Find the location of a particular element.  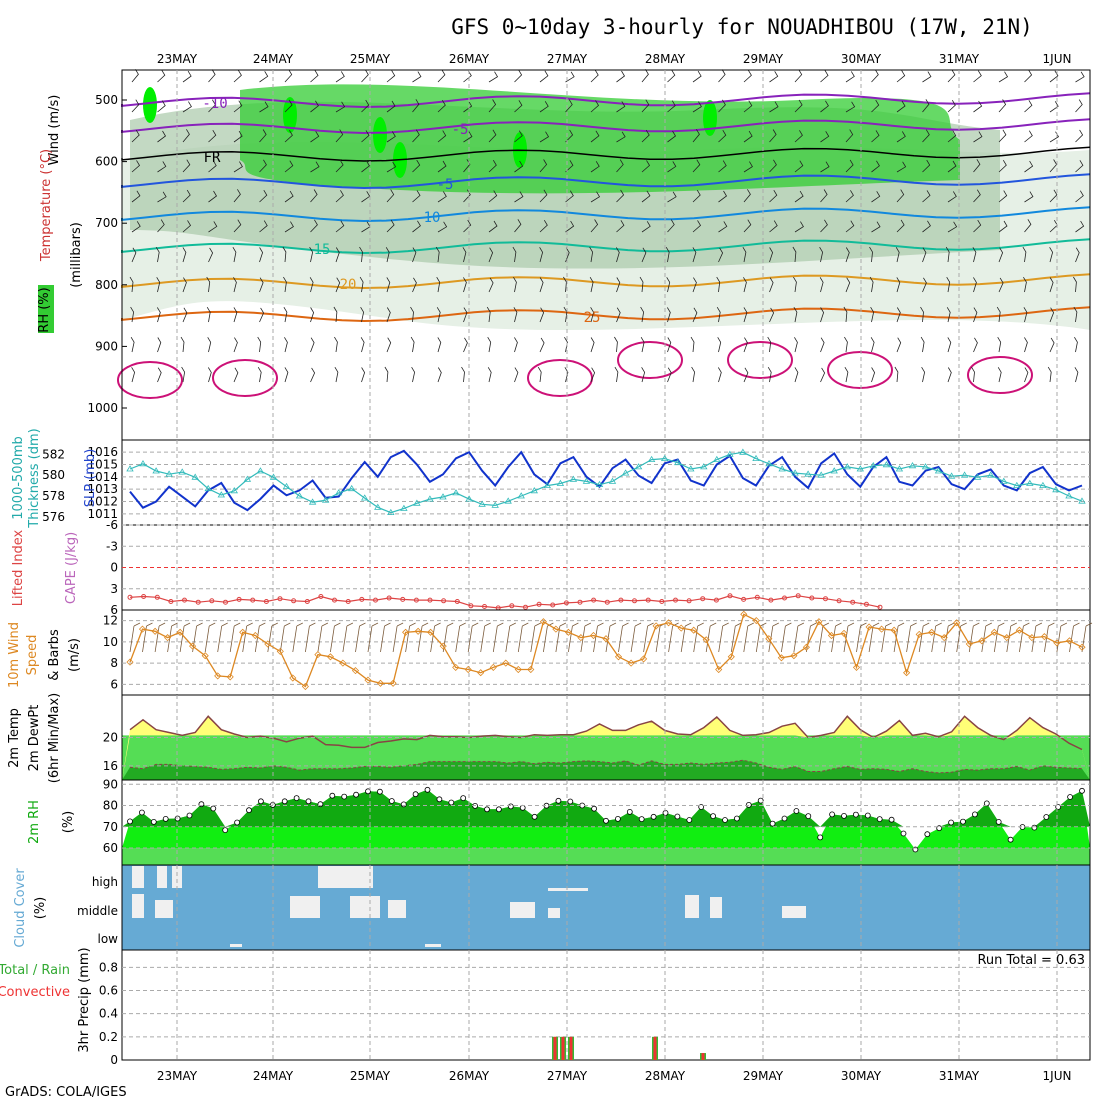

slp-tick-label: 1016 is located at coordinates (102, 452).